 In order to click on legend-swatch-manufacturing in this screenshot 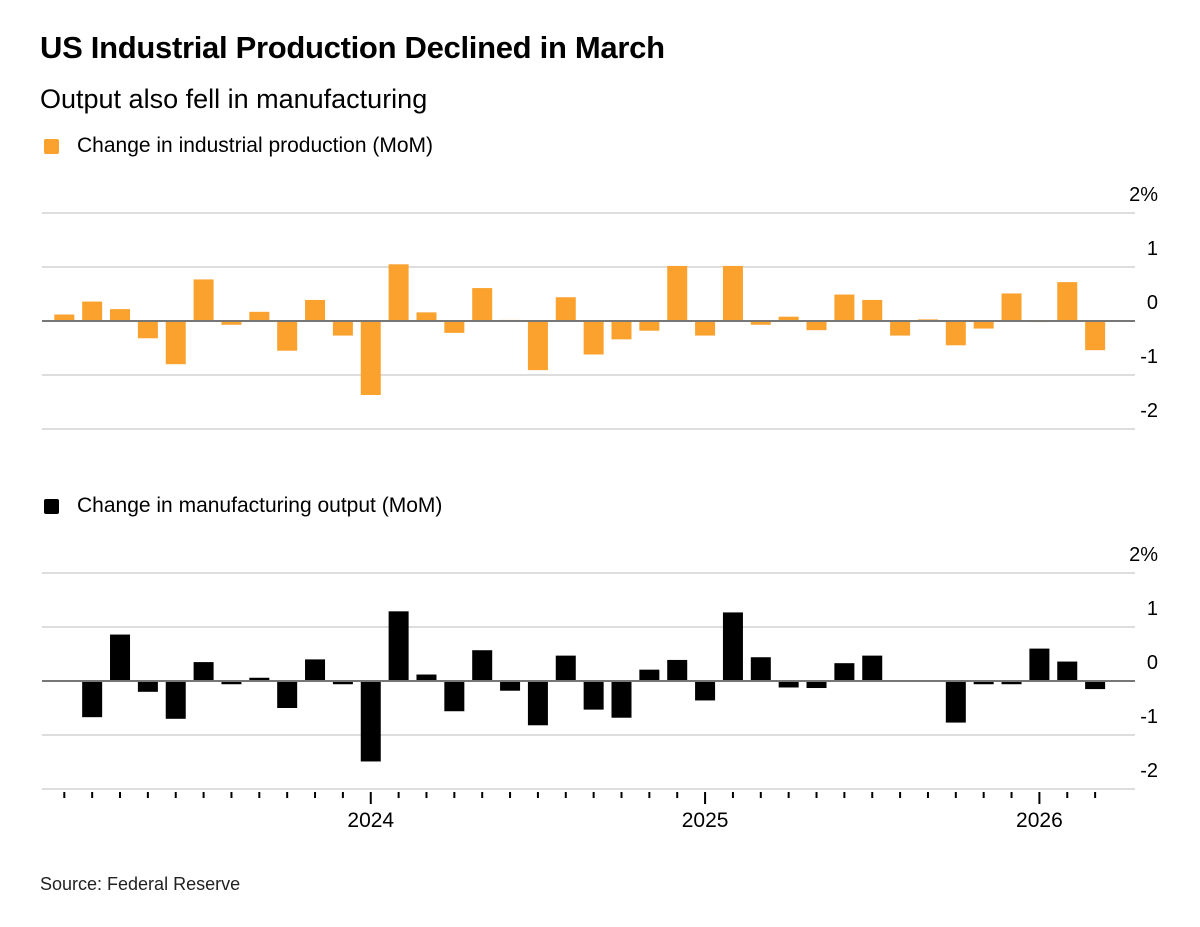, I will do `click(51, 506)`.